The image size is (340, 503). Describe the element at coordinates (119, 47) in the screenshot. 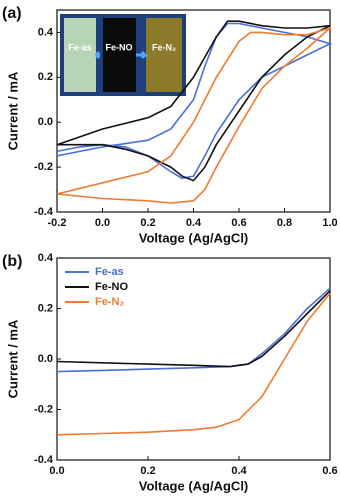

I see `inset-label: Fe-NO` at that location.